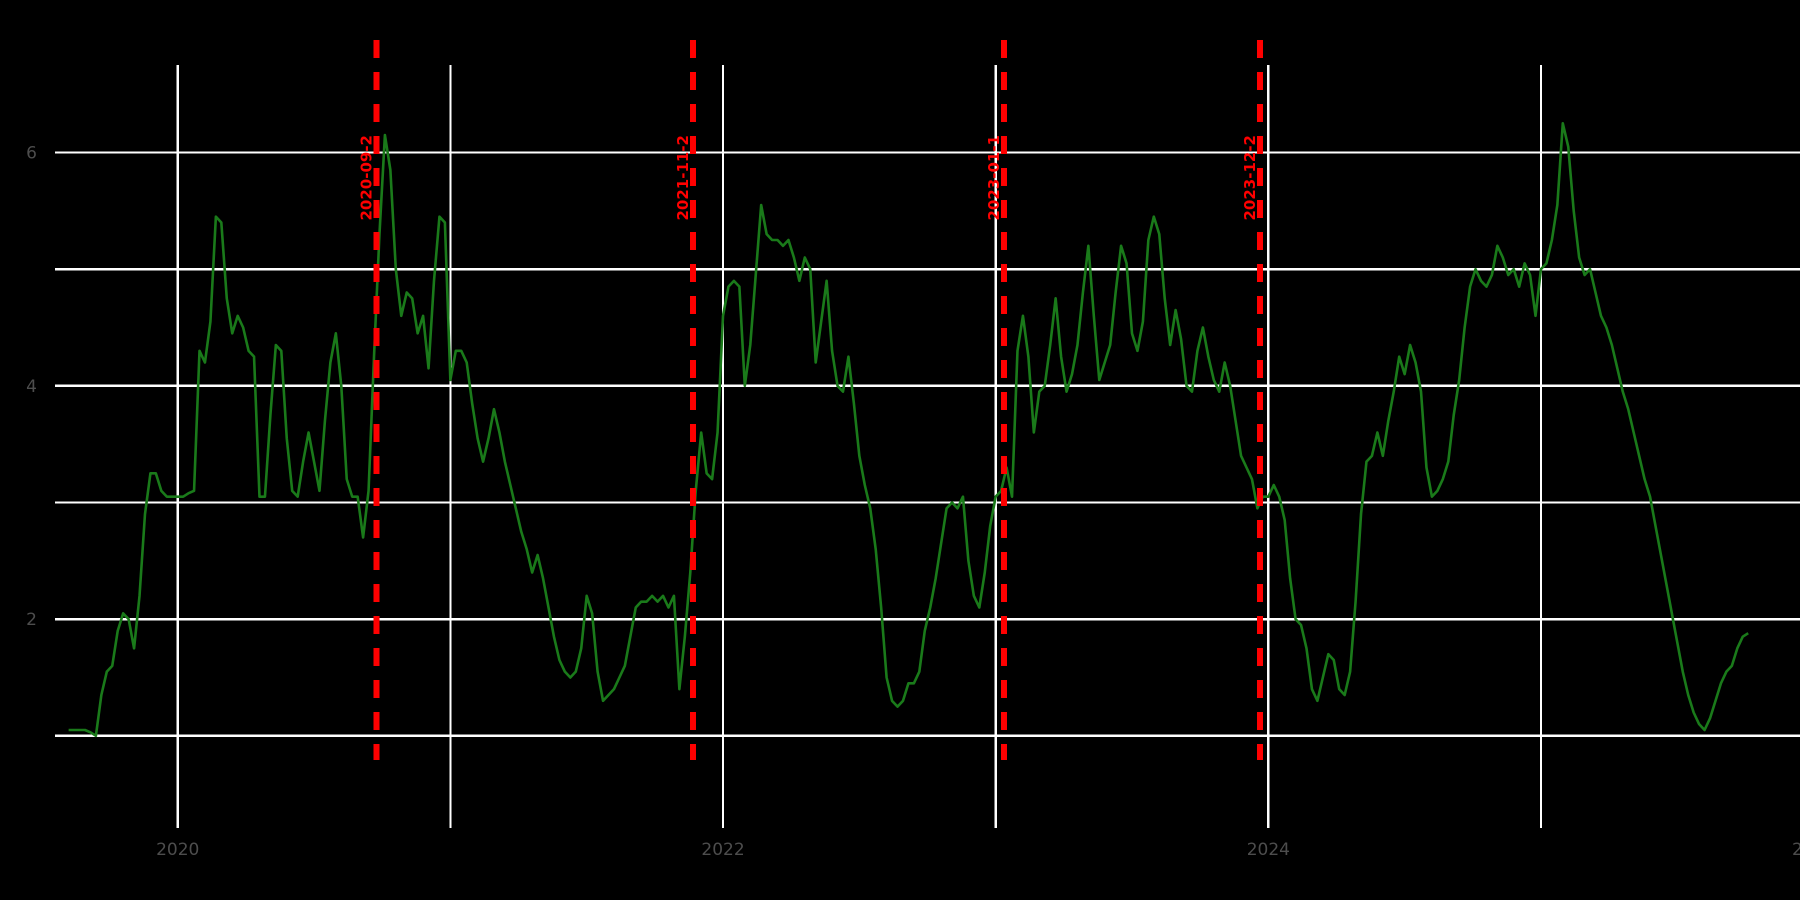 The image size is (1800, 900). Describe the element at coordinates (177, 850) in the screenshot. I see `x-axis-tick-label: 2020` at that location.